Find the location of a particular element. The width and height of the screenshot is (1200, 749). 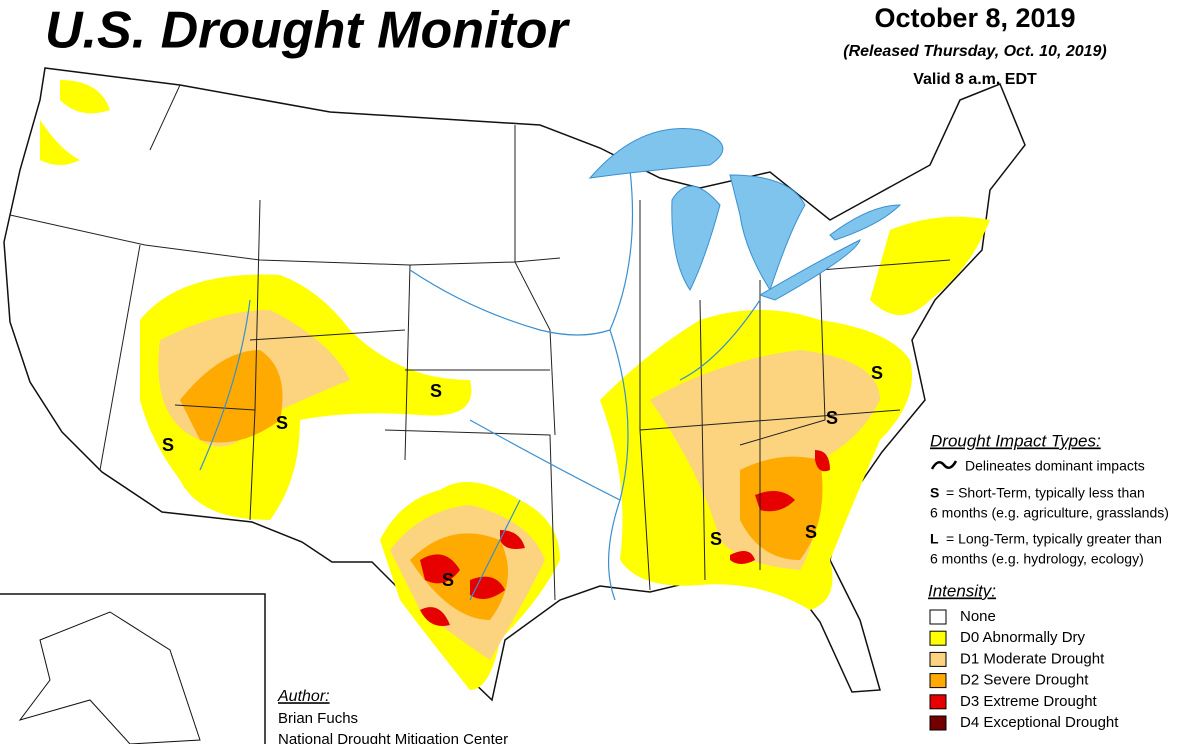

impact-key: L is located at coordinates (934, 539).